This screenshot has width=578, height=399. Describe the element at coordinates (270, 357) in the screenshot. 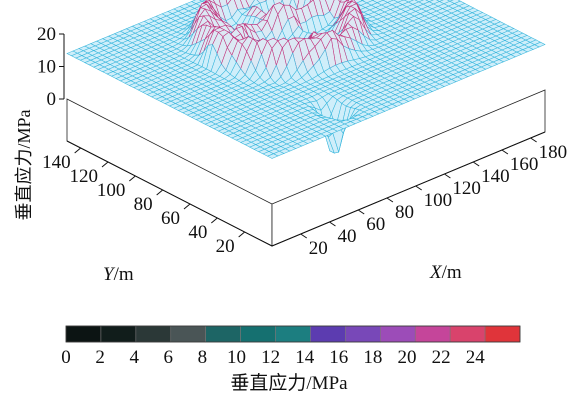

I see `colorbar-tick-label: 12` at that location.